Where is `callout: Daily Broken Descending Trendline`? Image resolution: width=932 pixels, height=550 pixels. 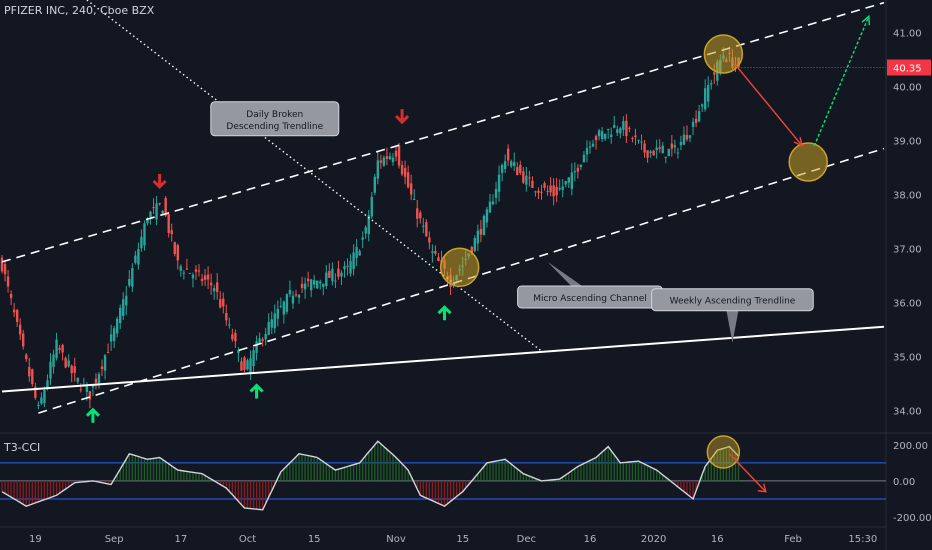 callout: Daily Broken Descending Trendline is located at coordinates (275, 119).